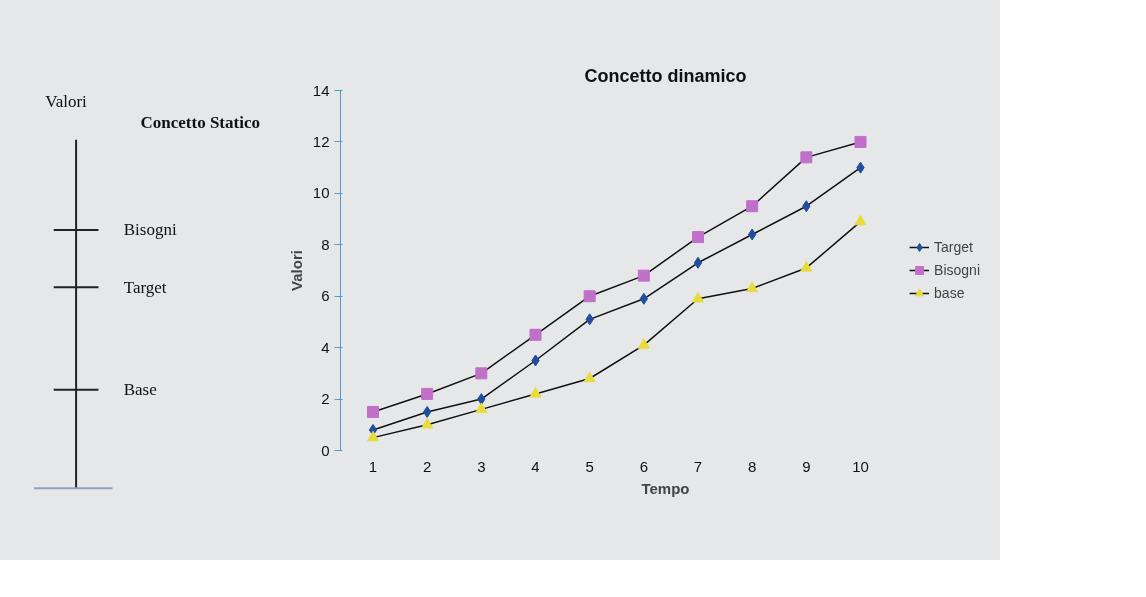  Describe the element at coordinates (325, 399) in the screenshot. I see `y-tick-label: 2` at that location.